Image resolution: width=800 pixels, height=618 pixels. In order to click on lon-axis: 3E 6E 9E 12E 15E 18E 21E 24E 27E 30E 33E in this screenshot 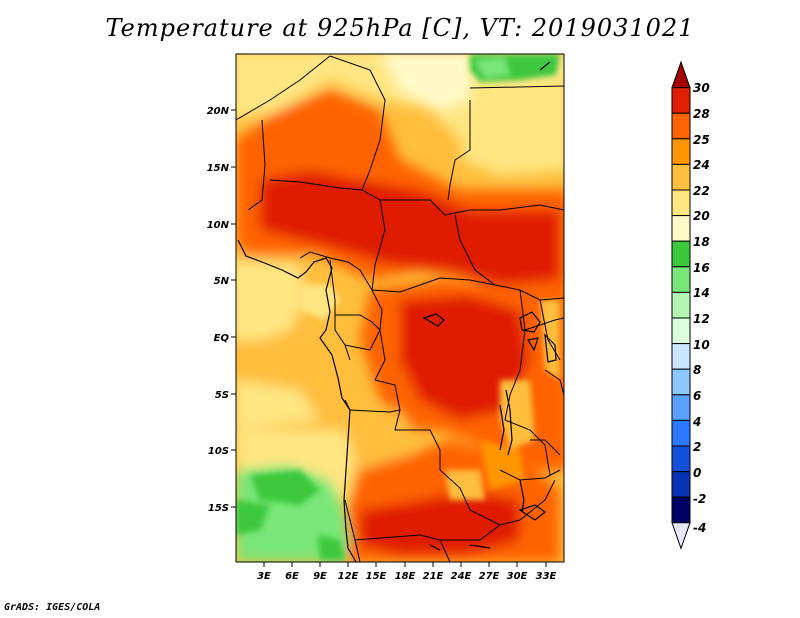, I will do `click(407, 572)`.